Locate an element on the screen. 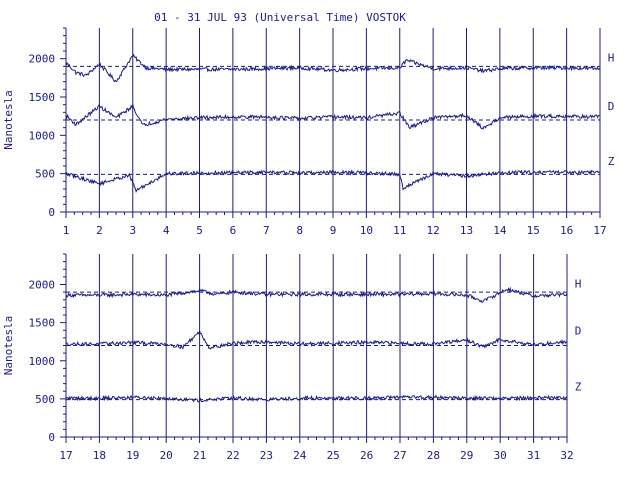 Image resolution: width=640 pixels, height=480 pixels. x-tick-label: 7 is located at coordinates (266, 230).